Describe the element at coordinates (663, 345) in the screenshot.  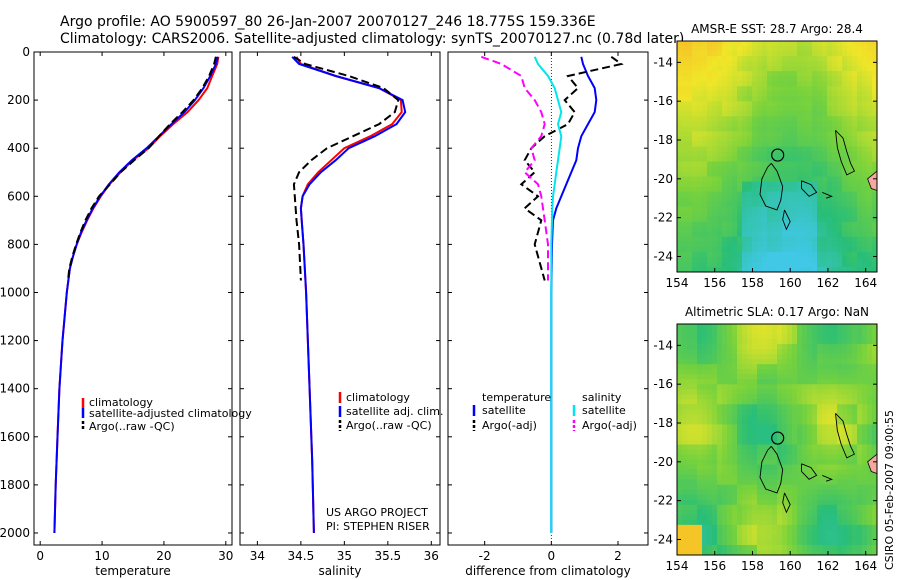
I see `y-tick-label: -14` at that location.